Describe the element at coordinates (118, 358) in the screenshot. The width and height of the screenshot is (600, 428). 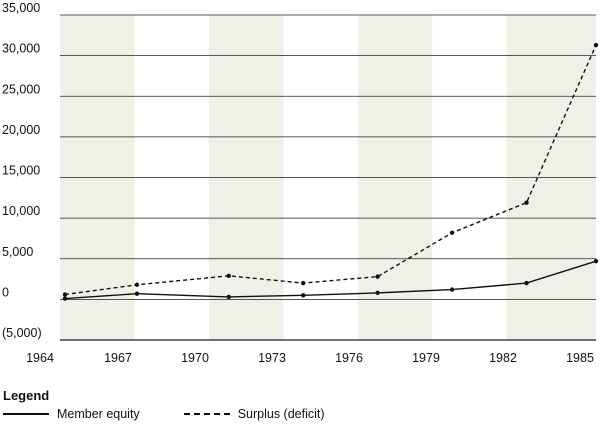
I see `x-tick-label: 1967` at that location.